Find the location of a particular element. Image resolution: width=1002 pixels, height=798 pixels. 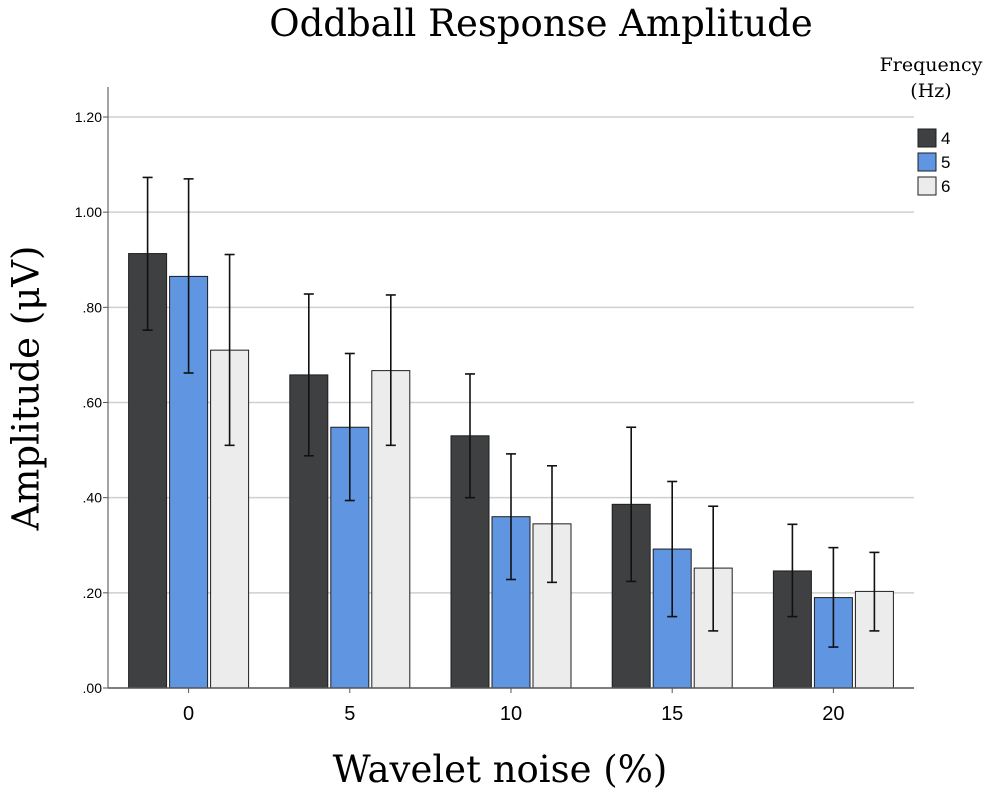

legend-label: 6 is located at coordinates (945, 186).